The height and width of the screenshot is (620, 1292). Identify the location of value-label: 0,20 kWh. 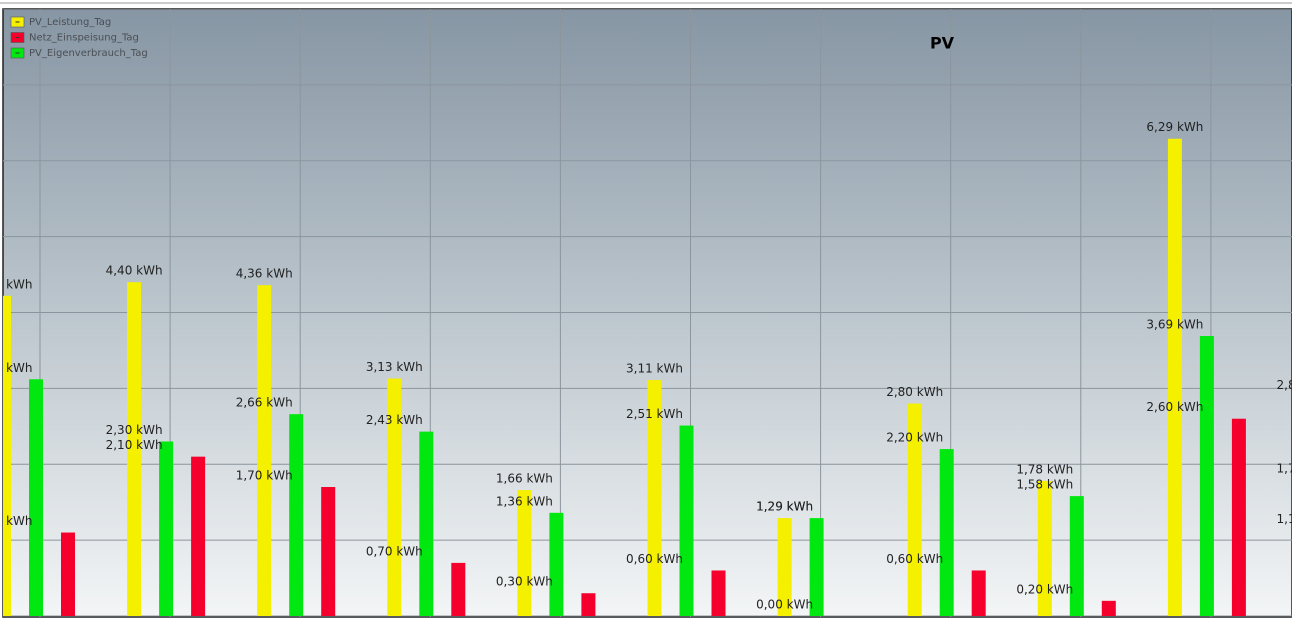
(1044, 589).